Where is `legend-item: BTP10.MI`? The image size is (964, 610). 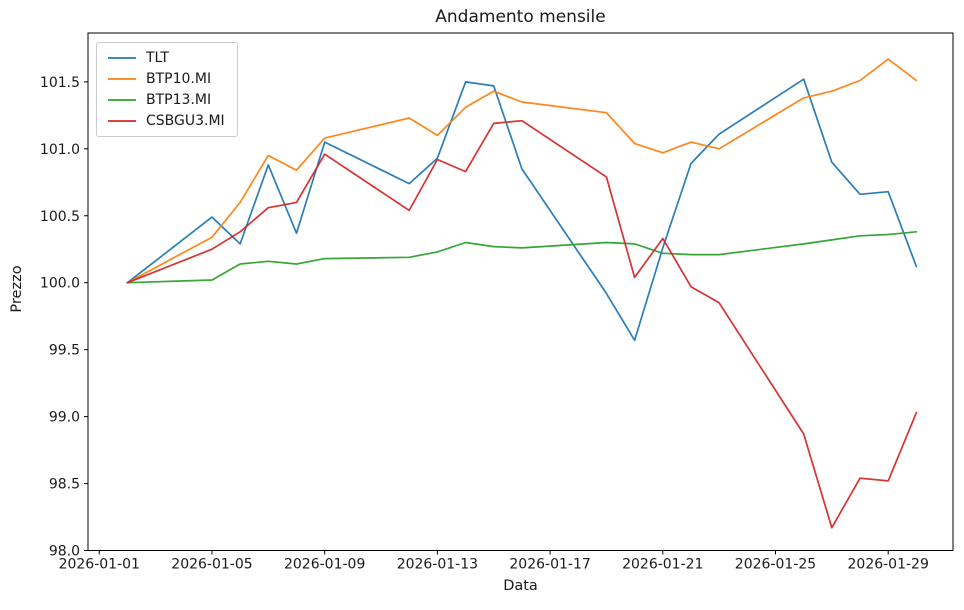
legend-item: BTP10.MI is located at coordinates (166, 79).